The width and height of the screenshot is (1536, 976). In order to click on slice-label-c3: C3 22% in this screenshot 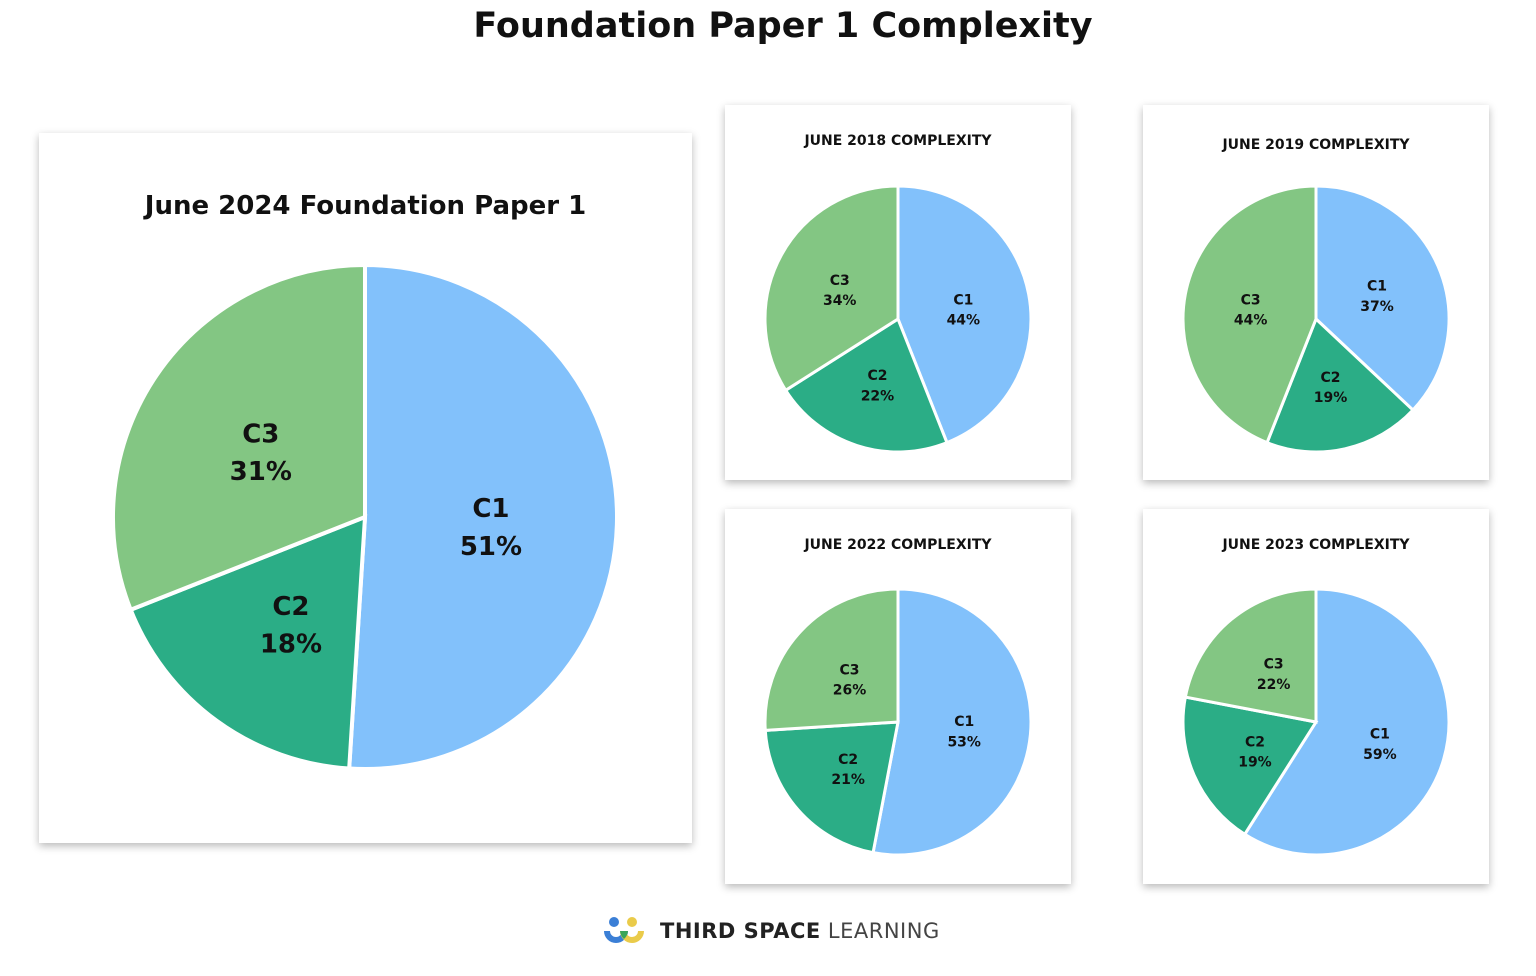, I will do `click(1274, 675)`.